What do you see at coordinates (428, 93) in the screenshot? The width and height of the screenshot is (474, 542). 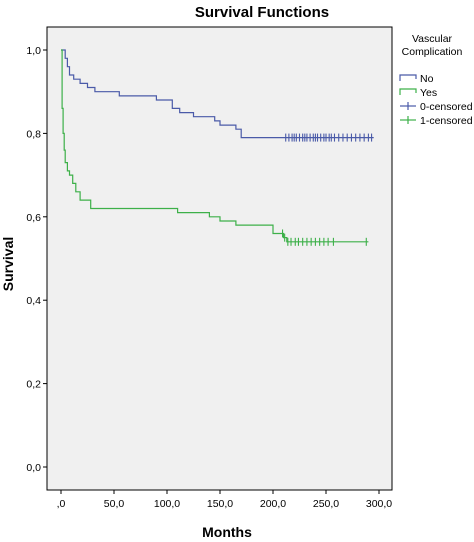 I see `legend-label: Yes` at bounding box center [428, 93].